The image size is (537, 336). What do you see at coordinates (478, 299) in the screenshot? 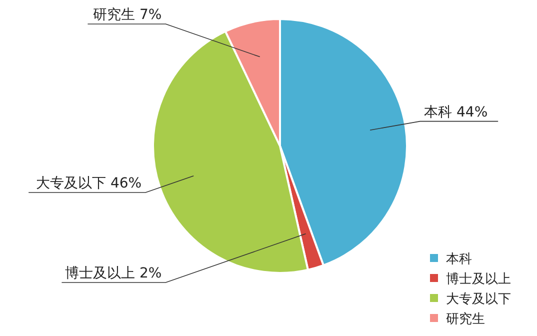
I see `legend-label: 大专及以下` at bounding box center [478, 299].